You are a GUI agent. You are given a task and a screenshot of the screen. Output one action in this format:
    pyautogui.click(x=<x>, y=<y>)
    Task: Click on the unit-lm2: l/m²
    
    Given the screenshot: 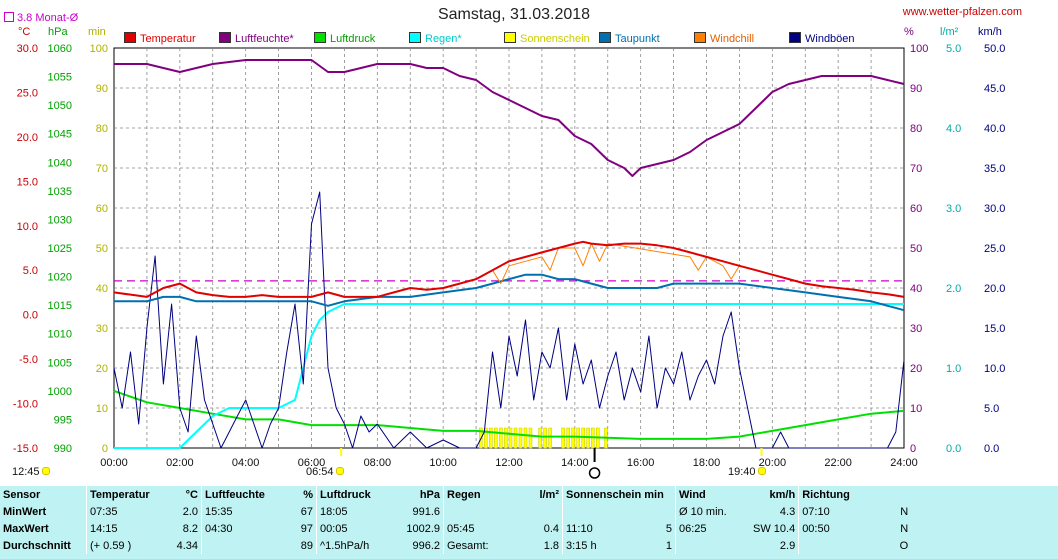 What is the action you would take?
    pyautogui.click(x=949, y=32)
    